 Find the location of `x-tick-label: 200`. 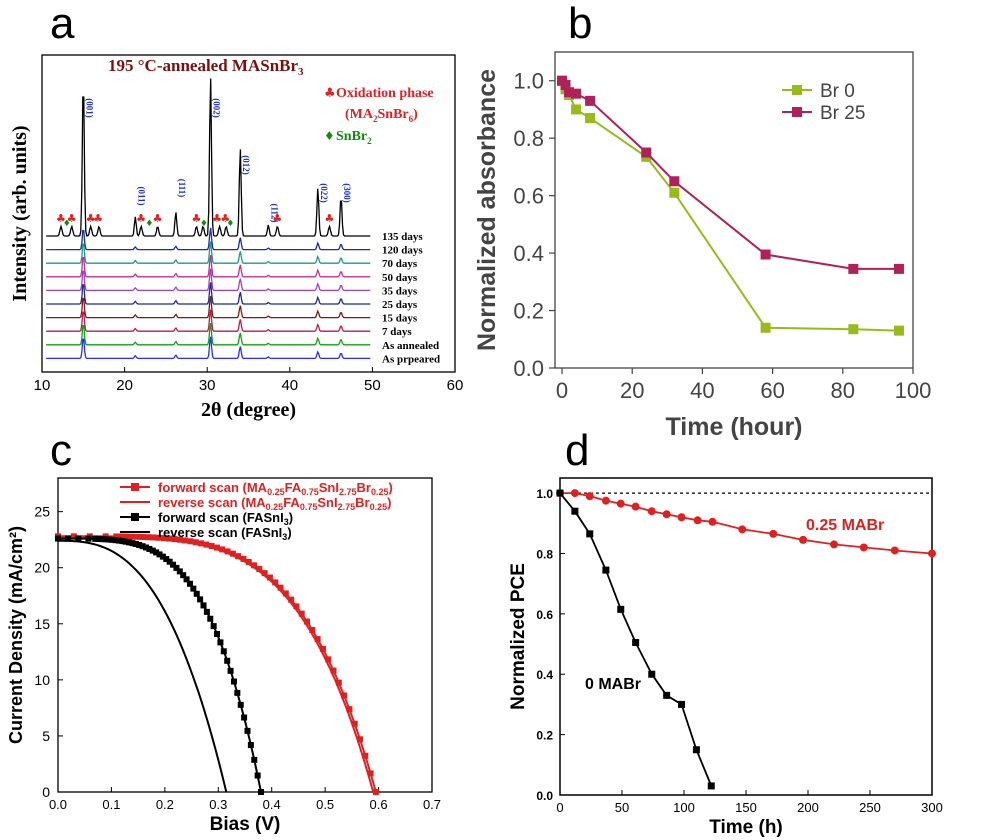

x-tick-label: 200 is located at coordinates (808, 807).